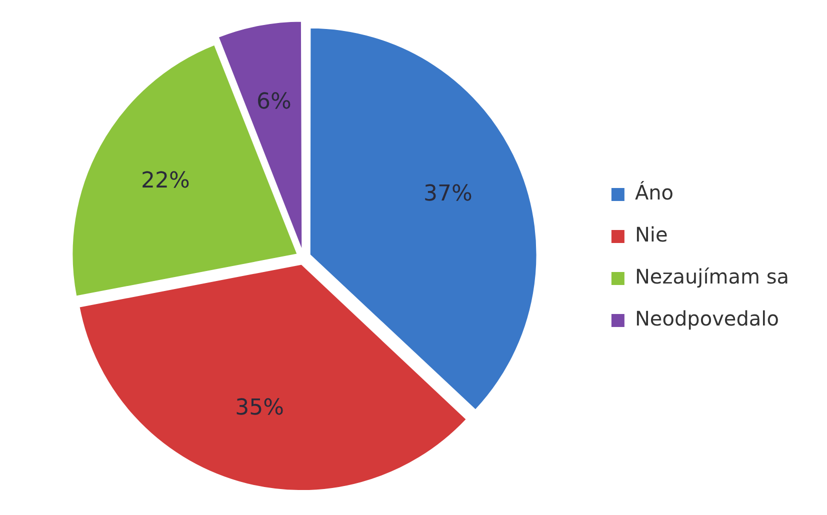  I want to click on legend-label: Nie, so click(651, 234).